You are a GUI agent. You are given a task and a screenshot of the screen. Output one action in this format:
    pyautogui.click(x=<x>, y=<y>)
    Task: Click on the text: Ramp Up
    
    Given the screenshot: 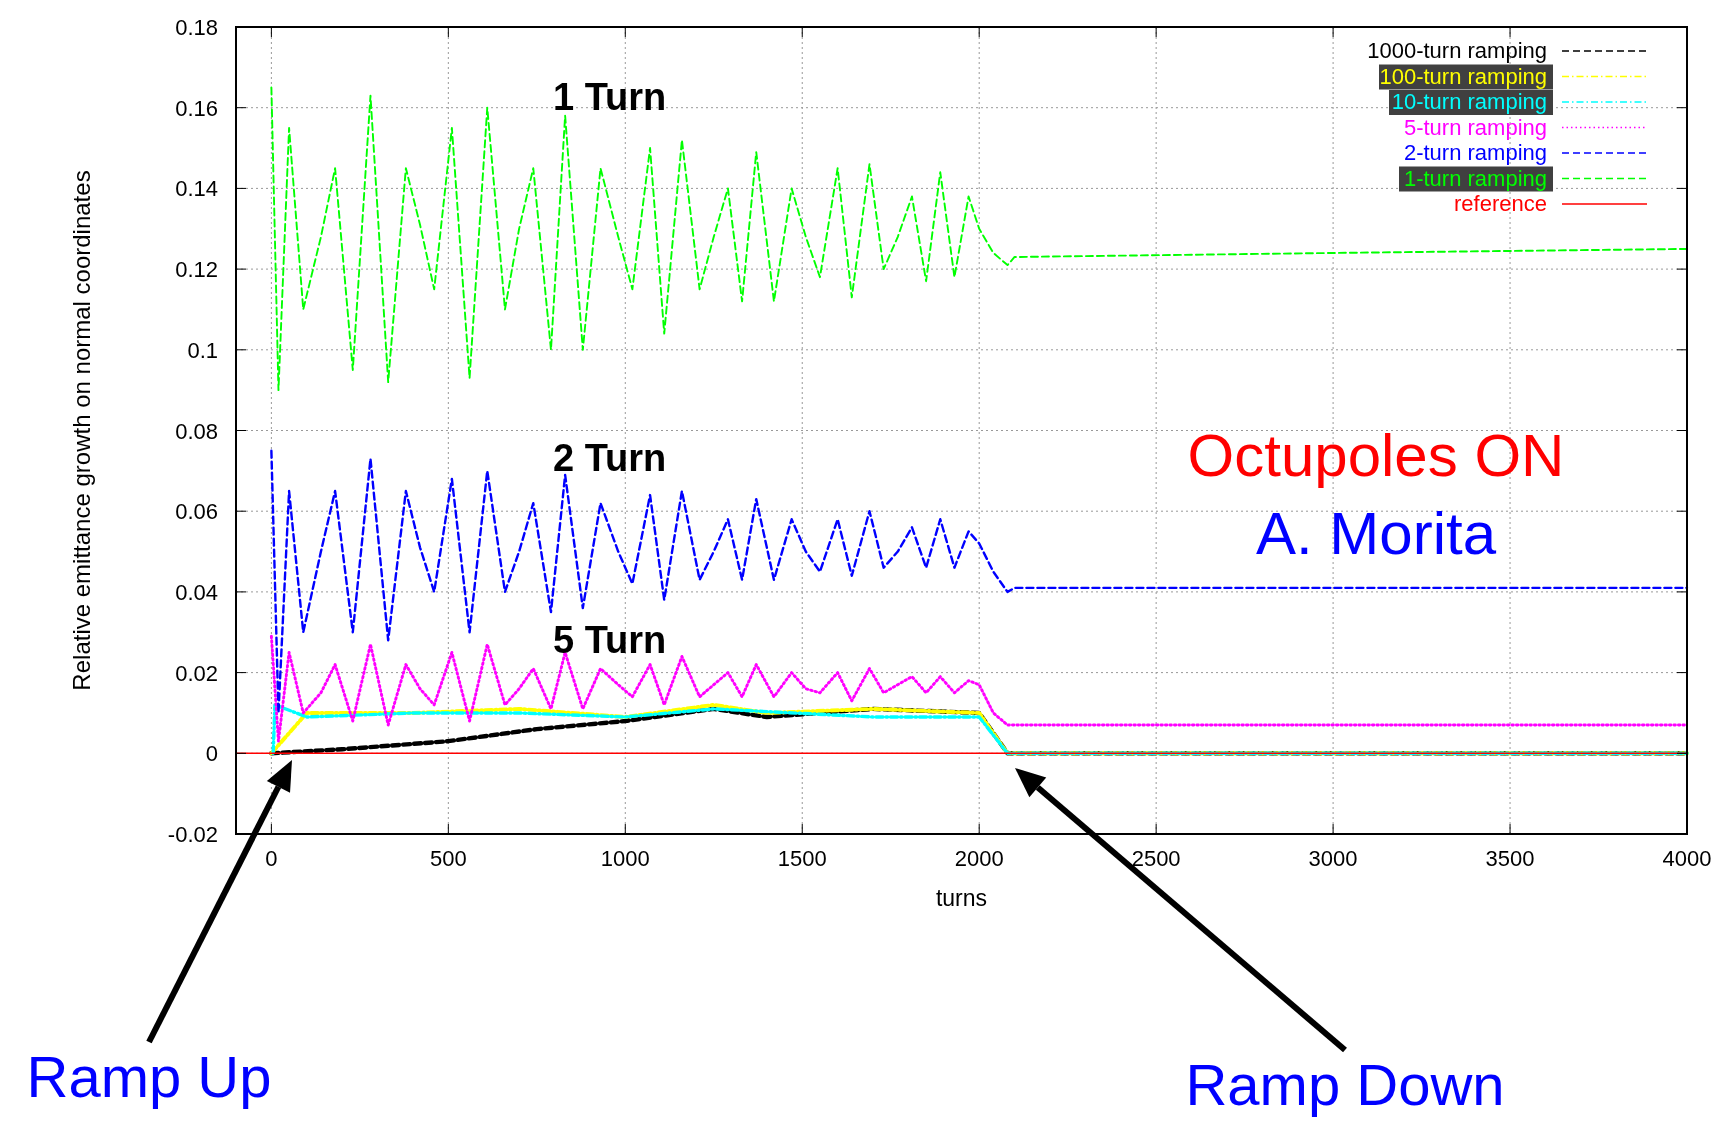 What is the action you would take?
    pyautogui.click(x=149, y=1076)
    